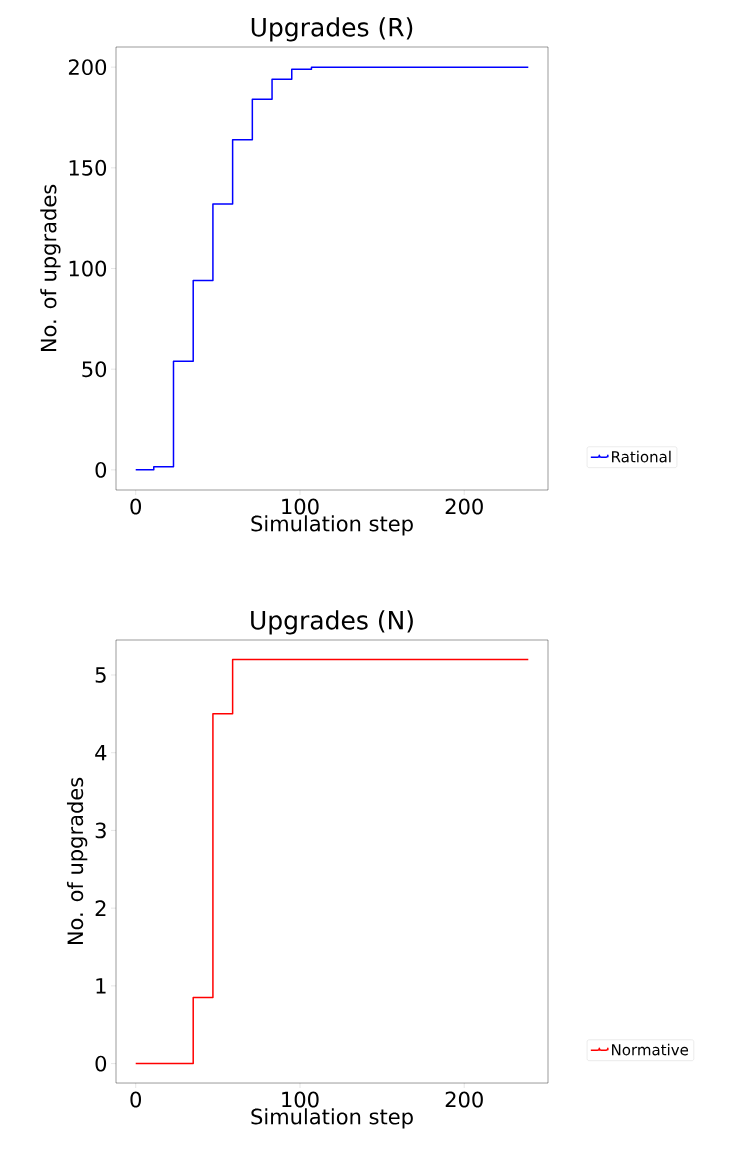 This screenshot has width=749, height=1159. What do you see at coordinates (101, 986) in the screenshot?
I see `y-tick-label: 1` at bounding box center [101, 986].